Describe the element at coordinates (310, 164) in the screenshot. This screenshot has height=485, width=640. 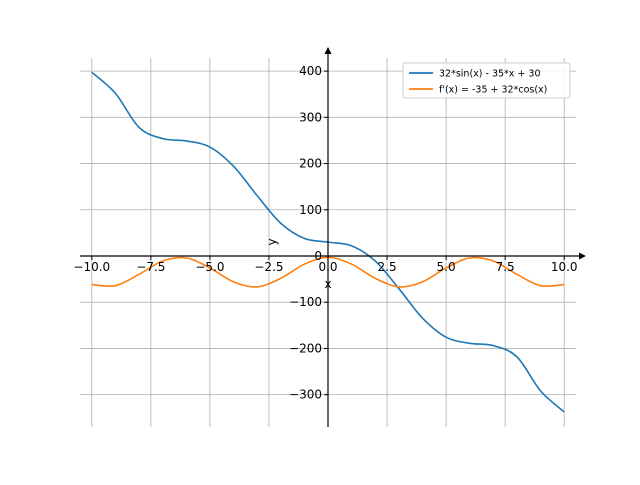
I see `y-tick-label: 200` at that location.